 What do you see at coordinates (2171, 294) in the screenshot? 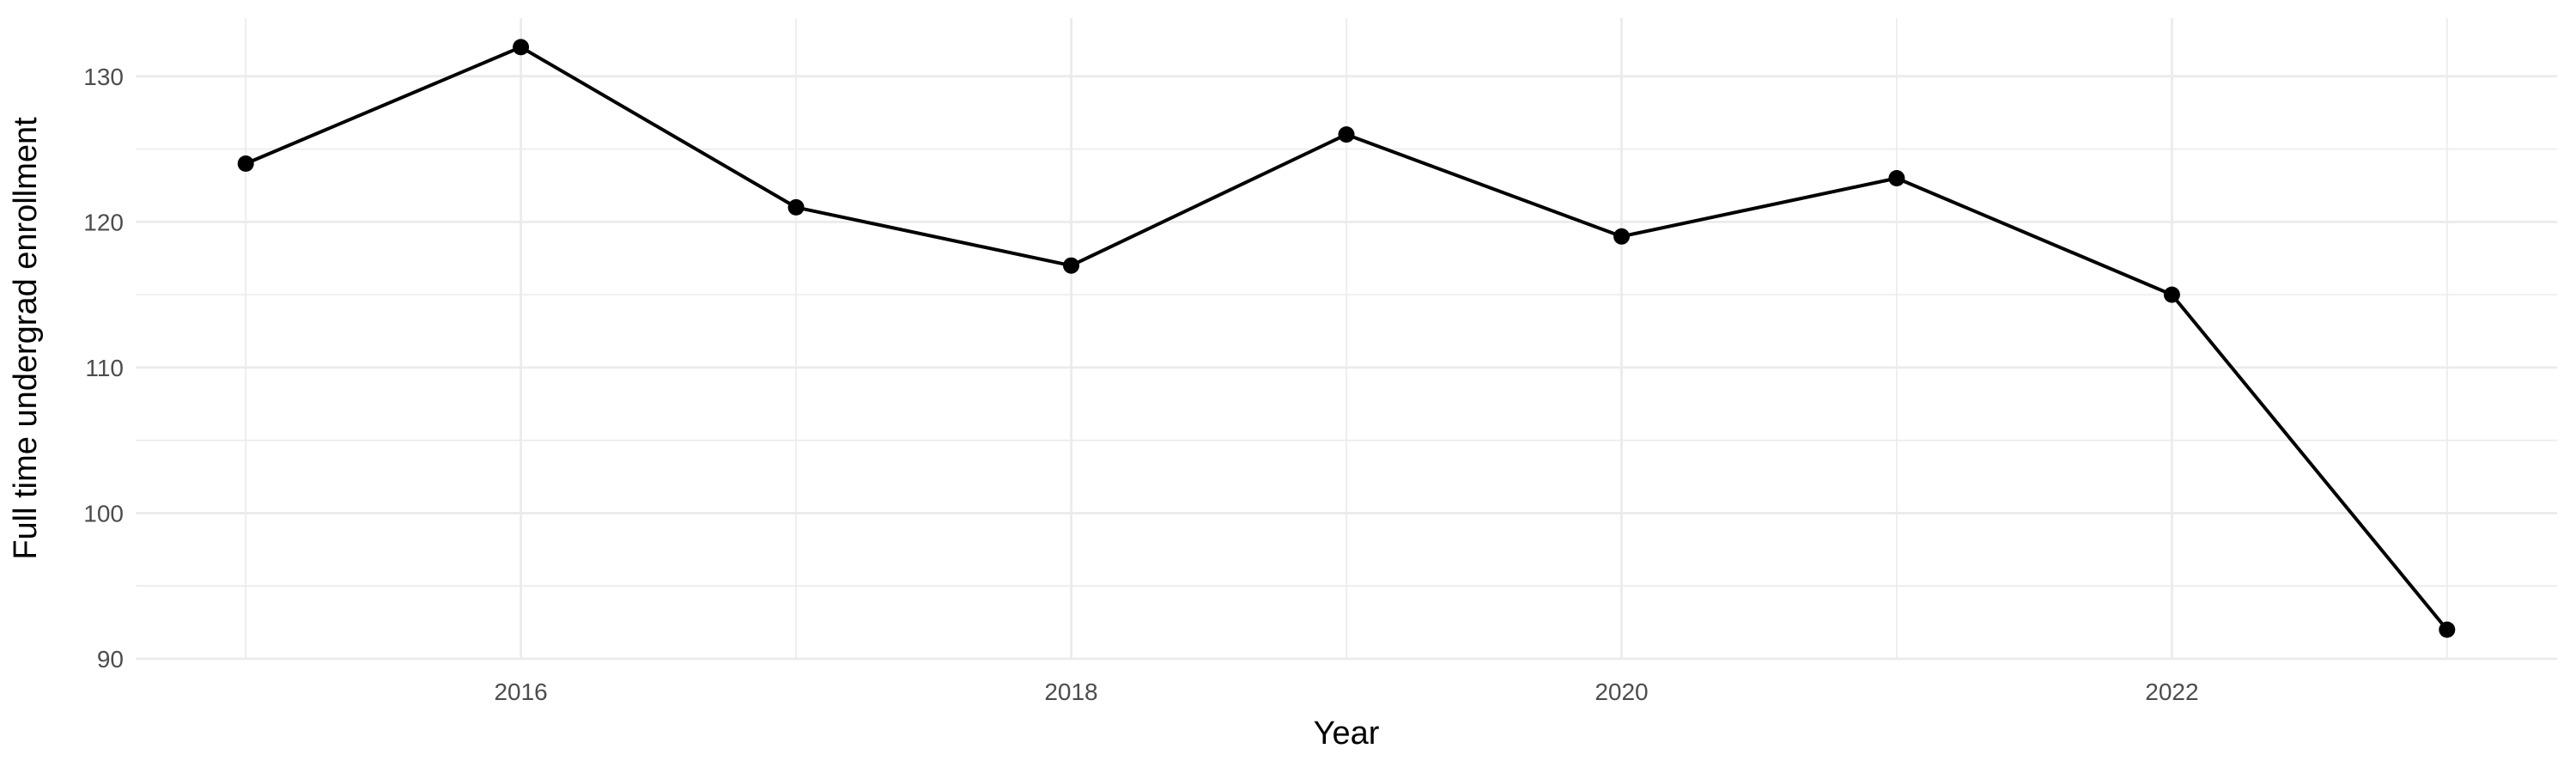
I see `data-point-2022` at bounding box center [2171, 294].